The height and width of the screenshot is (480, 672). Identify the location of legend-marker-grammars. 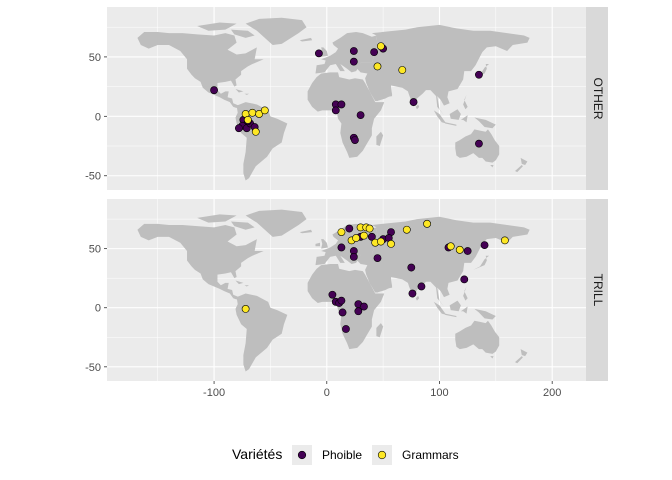
(382, 455).